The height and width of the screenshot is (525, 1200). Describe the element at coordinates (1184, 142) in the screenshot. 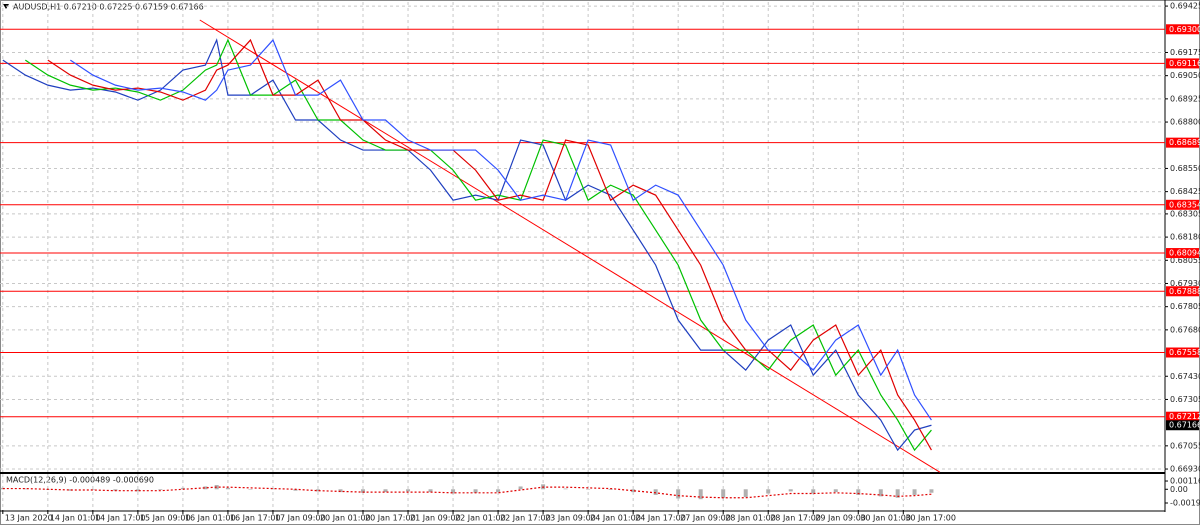

I see `level-label: 0.68689` at that location.